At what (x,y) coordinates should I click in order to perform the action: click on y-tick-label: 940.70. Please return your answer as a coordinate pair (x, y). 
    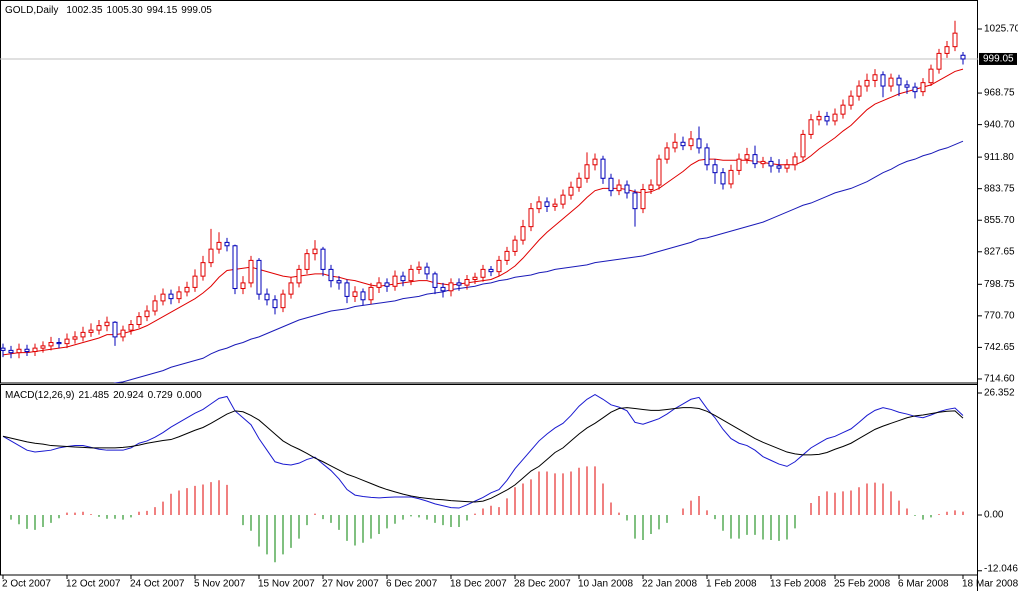
    Looking at the image, I should click on (999, 124).